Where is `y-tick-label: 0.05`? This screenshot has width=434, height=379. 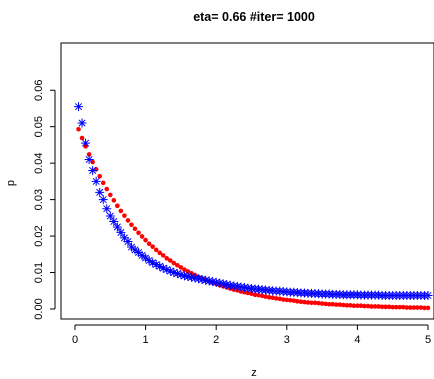
y-tick-label: 0.05 is located at coordinates (39, 126).